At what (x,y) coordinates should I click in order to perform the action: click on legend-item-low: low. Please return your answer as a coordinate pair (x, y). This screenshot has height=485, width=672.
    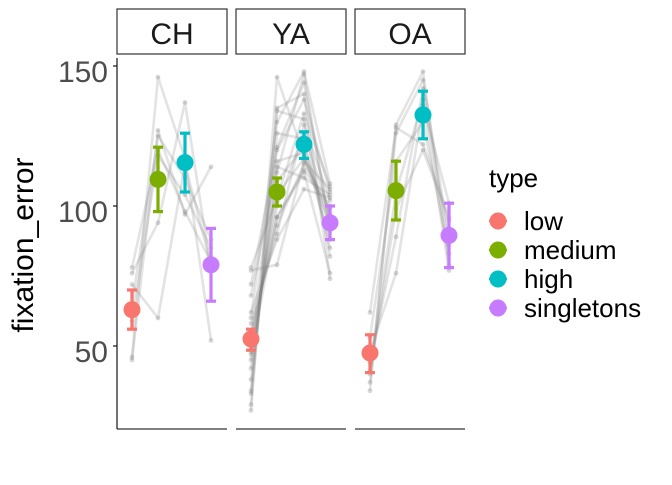
    Looking at the image, I should click on (526, 221).